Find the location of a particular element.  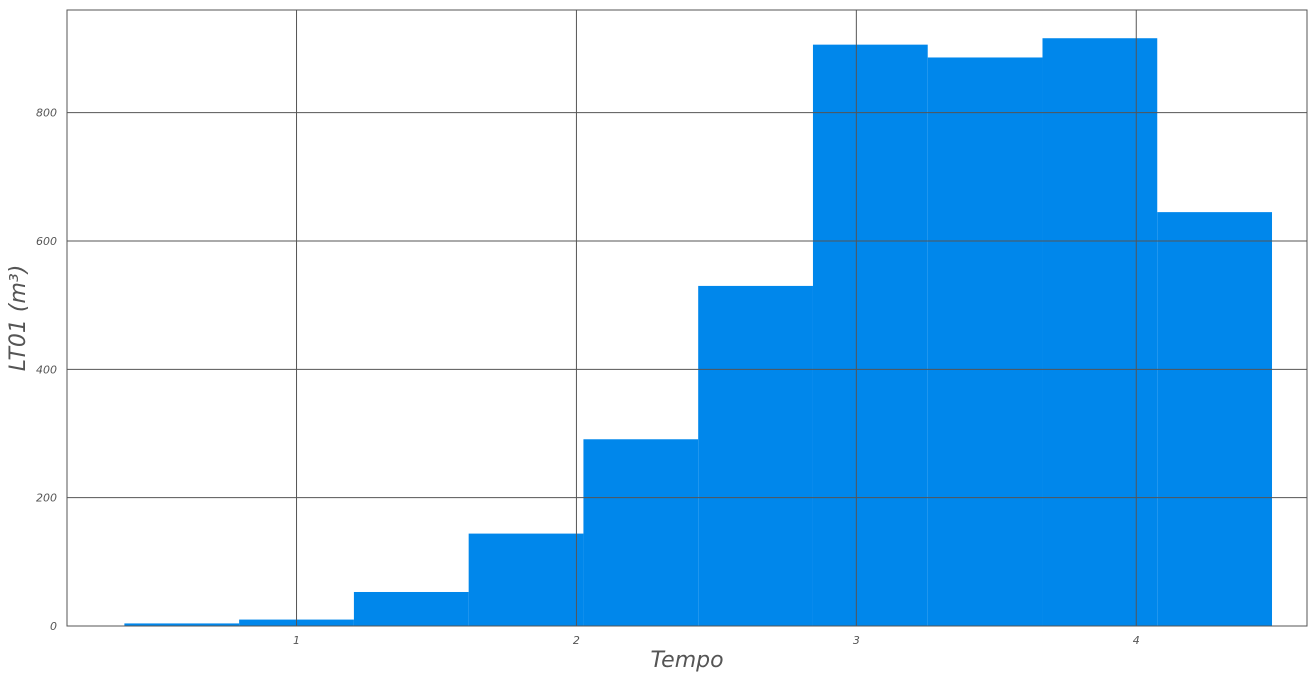

y-tick-label: 600 is located at coordinates (46, 241).